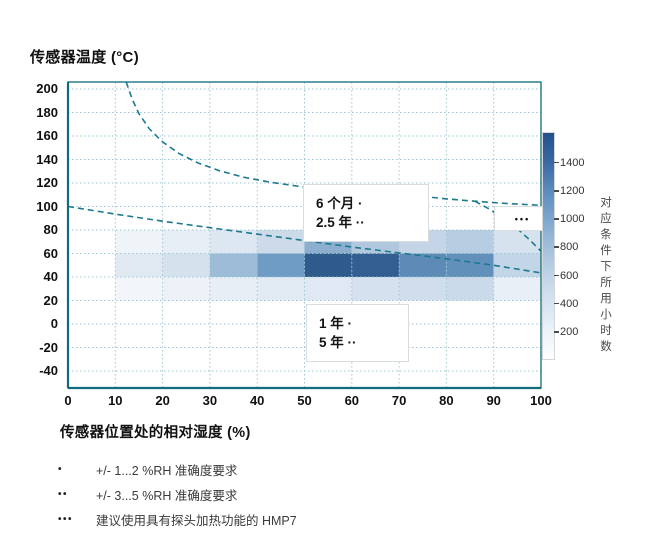  Describe the element at coordinates (493, 400) in the screenshot. I see `x-tick-label: 90` at that location.